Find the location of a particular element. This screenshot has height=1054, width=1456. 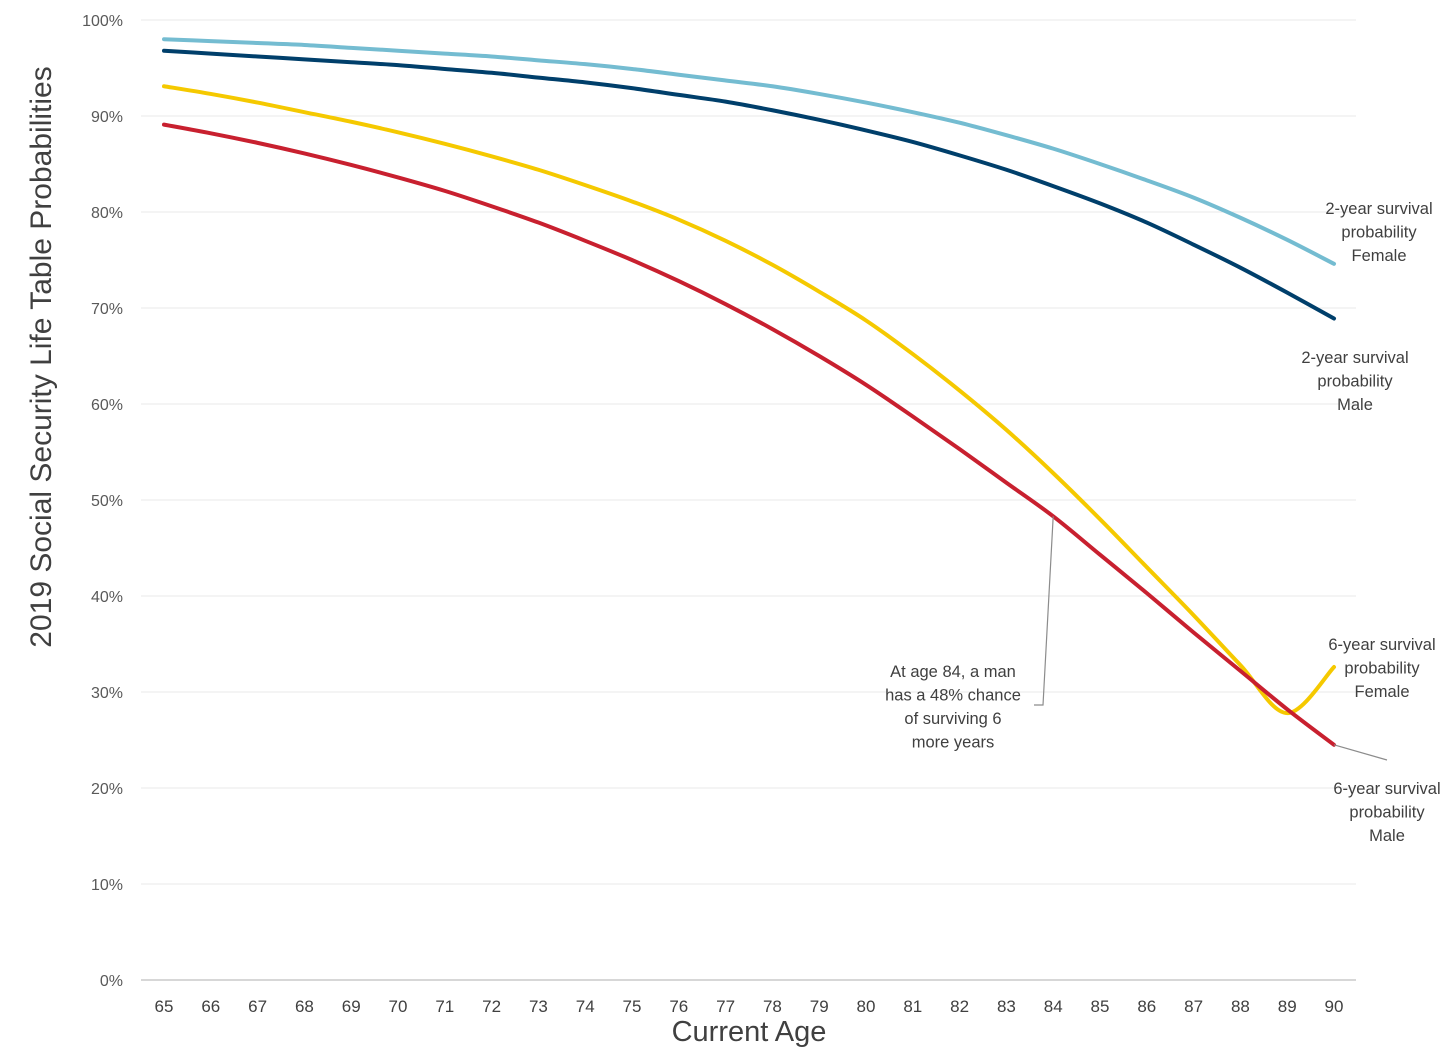

x-tick-label: 79 is located at coordinates (819, 1006).